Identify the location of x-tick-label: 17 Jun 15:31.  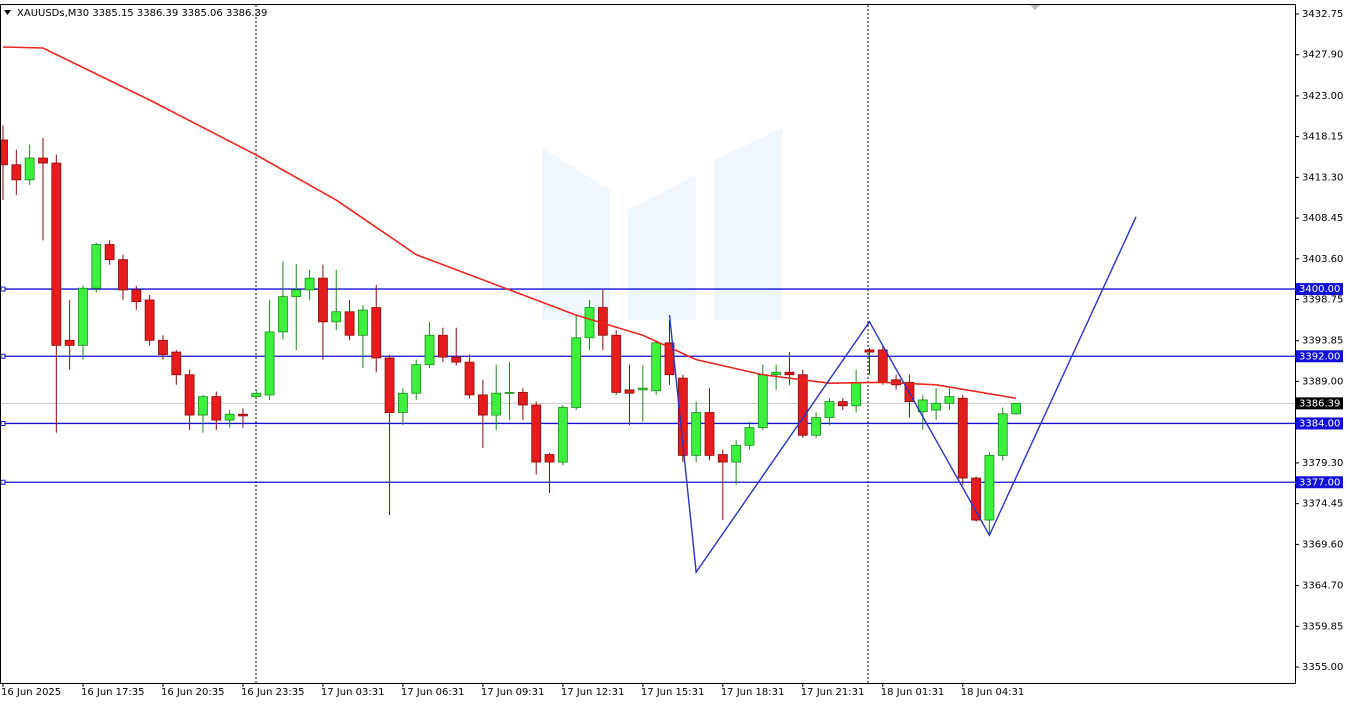
(673, 692).